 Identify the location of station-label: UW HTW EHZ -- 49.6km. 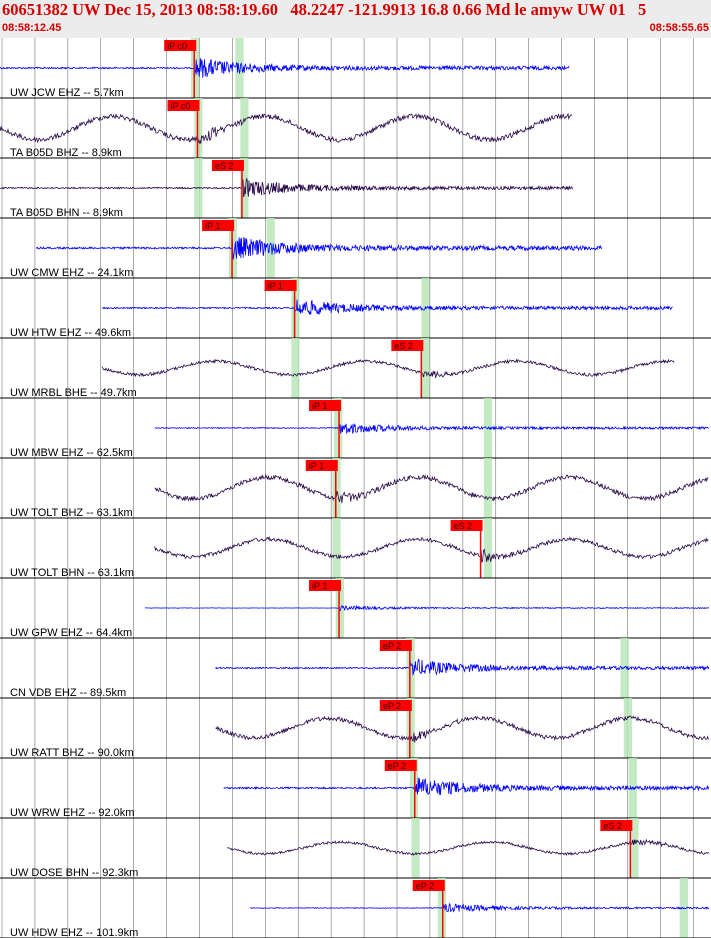
(70, 333).